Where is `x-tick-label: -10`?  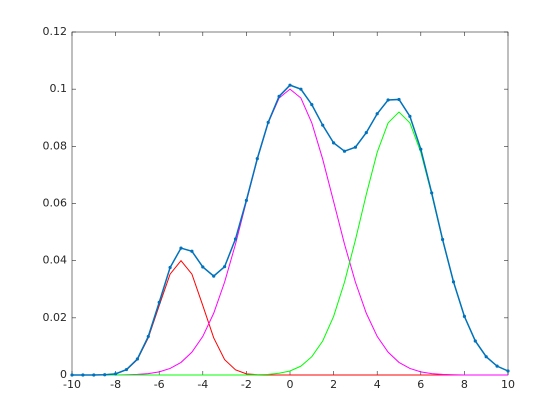 x-tick-label: -10 is located at coordinates (72, 384).